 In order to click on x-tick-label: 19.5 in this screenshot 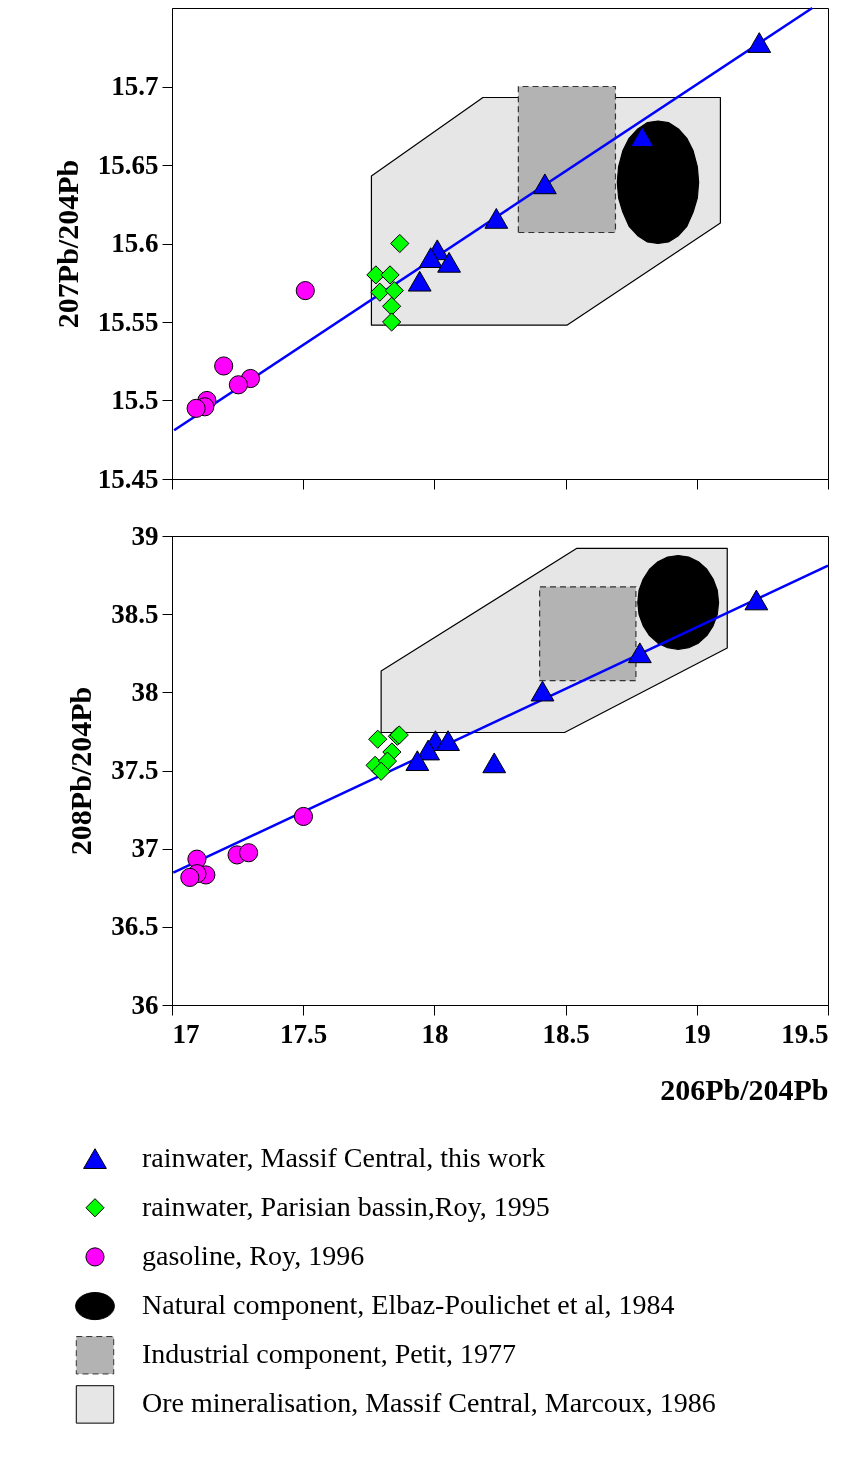, I will do `click(805, 1033)`.